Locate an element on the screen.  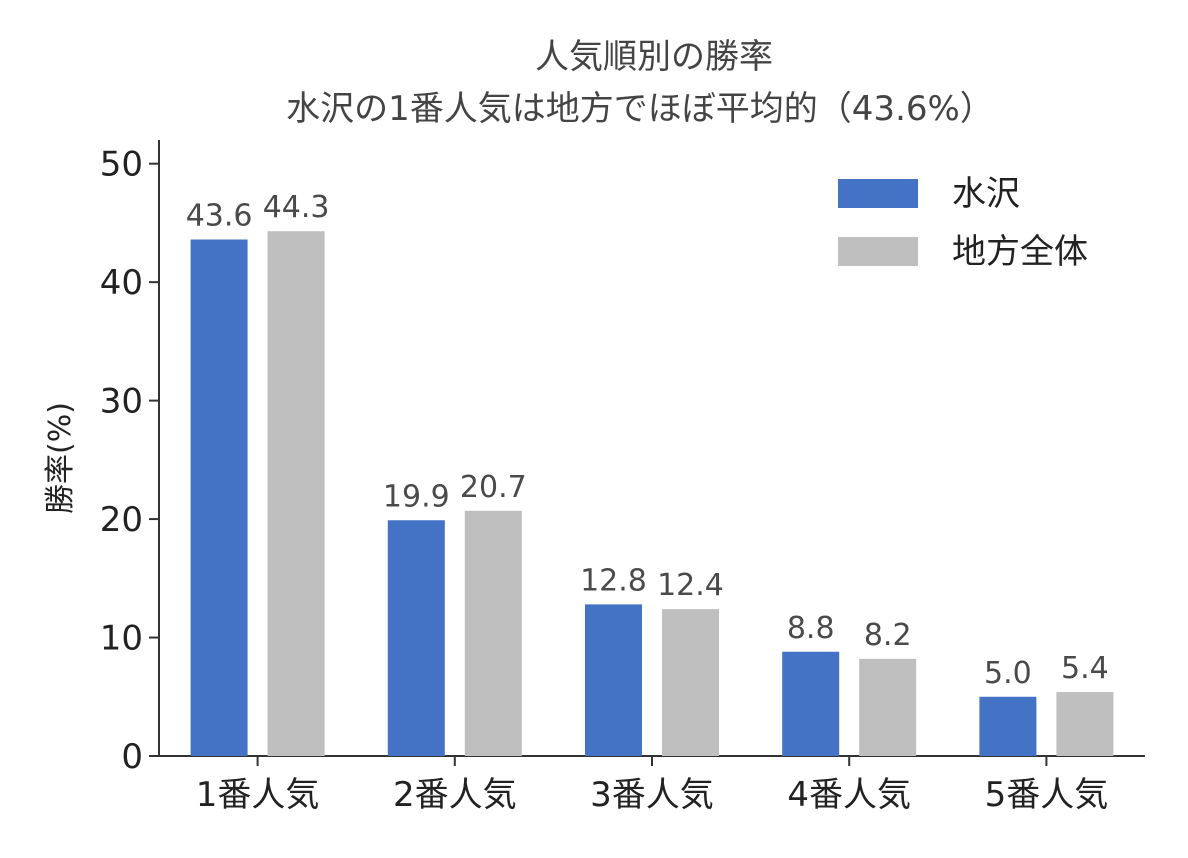
bar-value-label: 20.7 is located at coordinates (493, 487).